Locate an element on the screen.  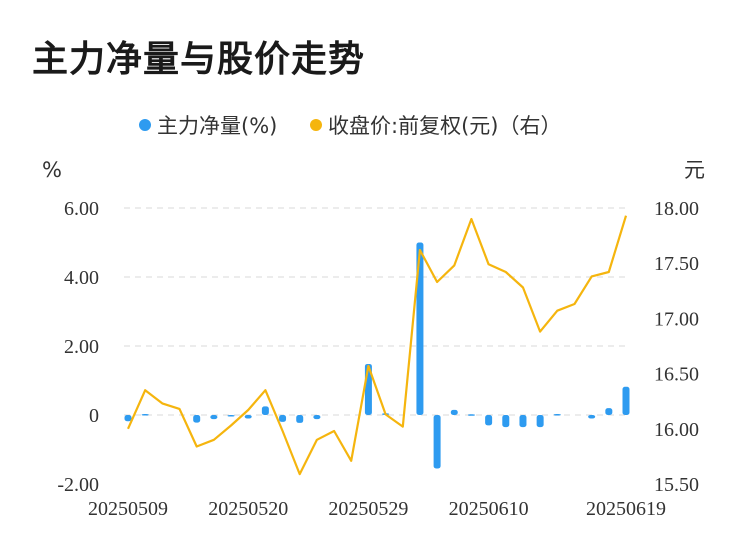
left-axis-unit: % is located at coordinates (52, 170).